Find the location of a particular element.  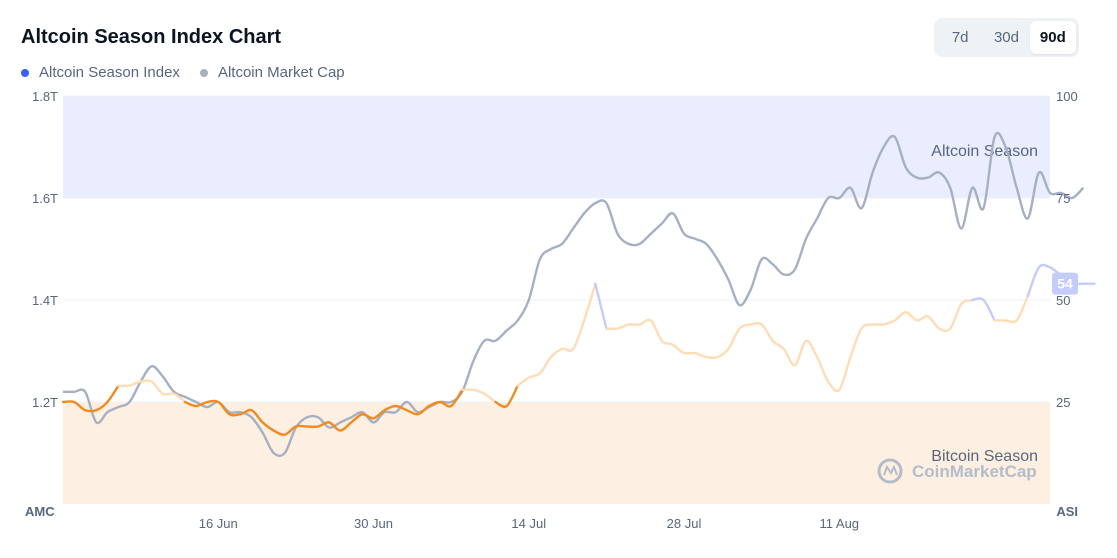

left-axis-corner-label: AMC is located at coordinates (40, 511).